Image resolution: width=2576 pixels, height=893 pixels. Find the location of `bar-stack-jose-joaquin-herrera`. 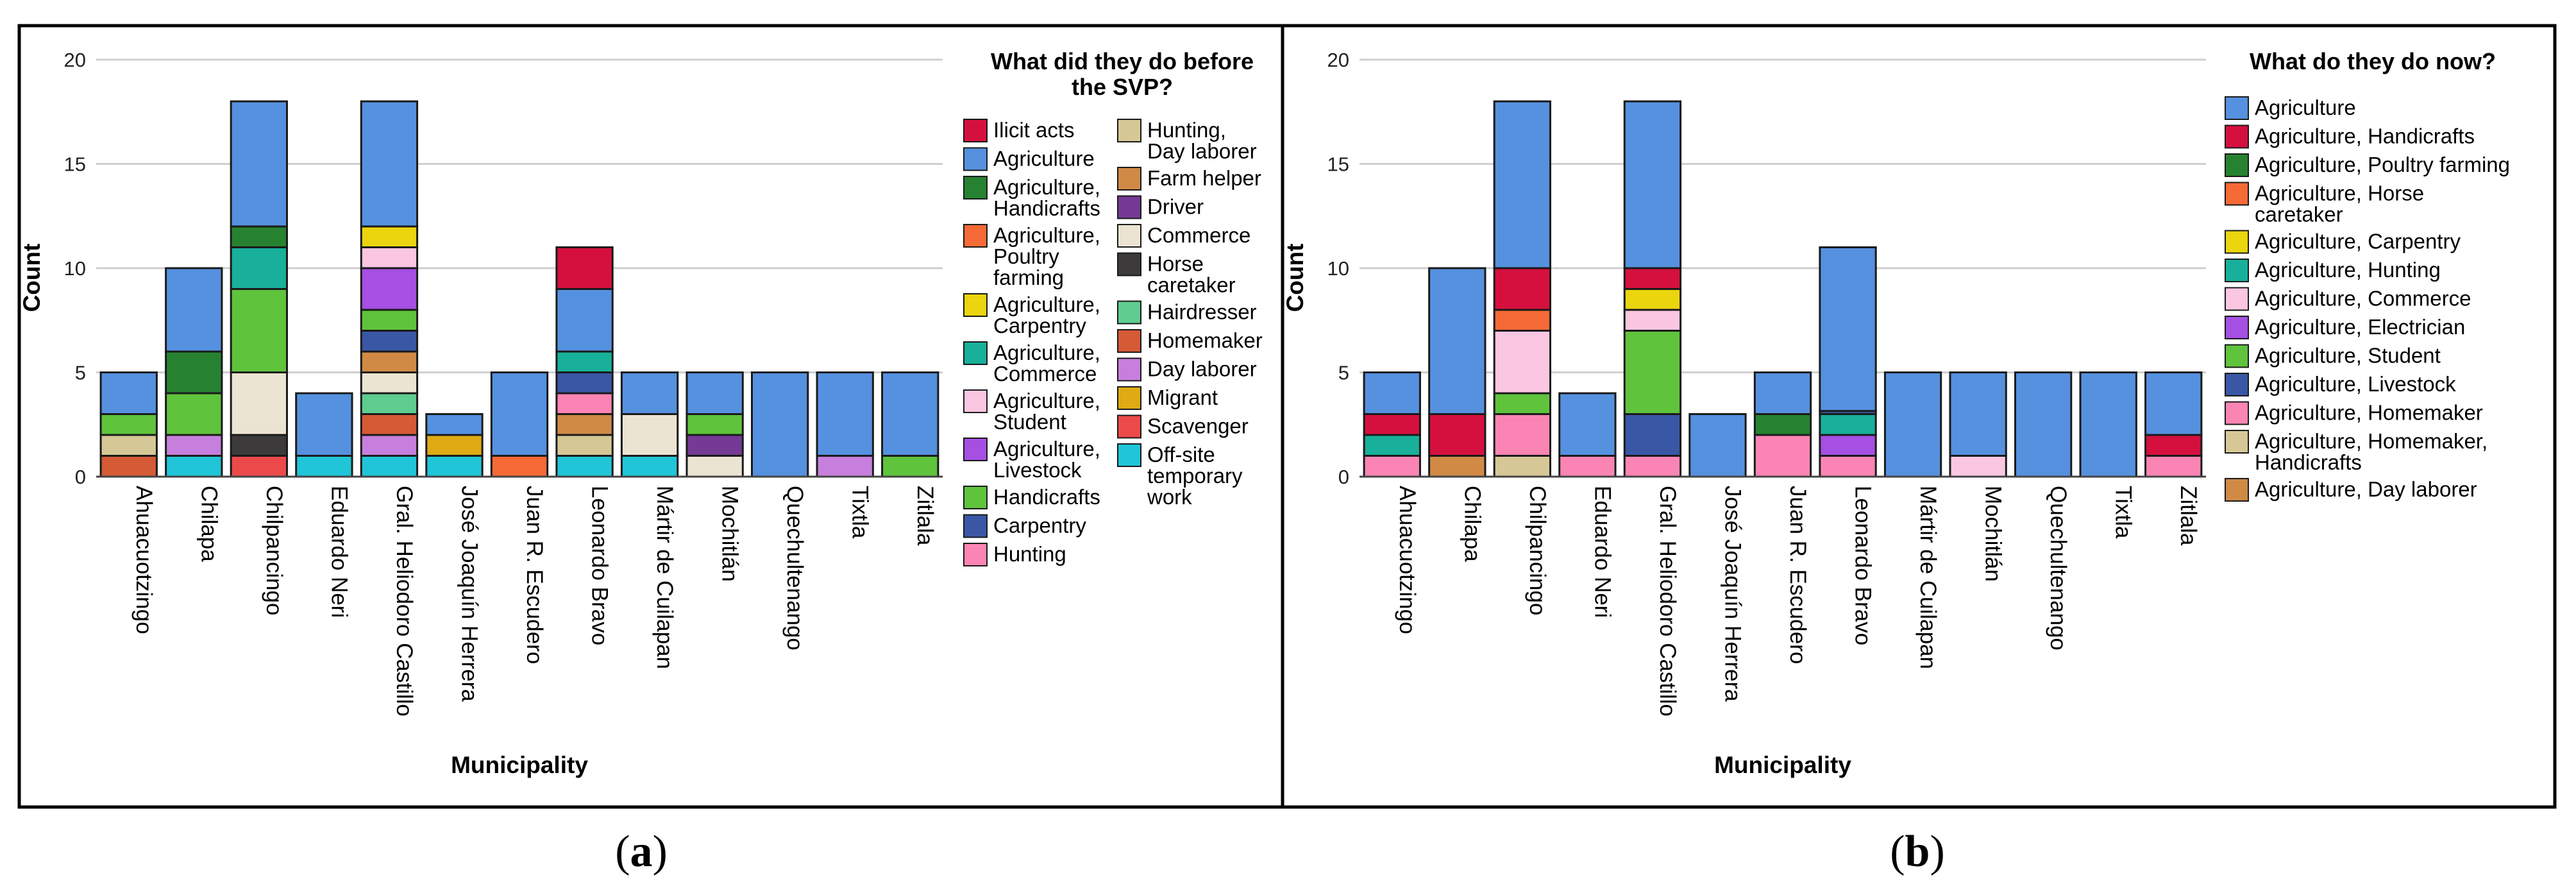

bar-stack-jose-joaquin-herrera is located at coordinates (1717, 445).